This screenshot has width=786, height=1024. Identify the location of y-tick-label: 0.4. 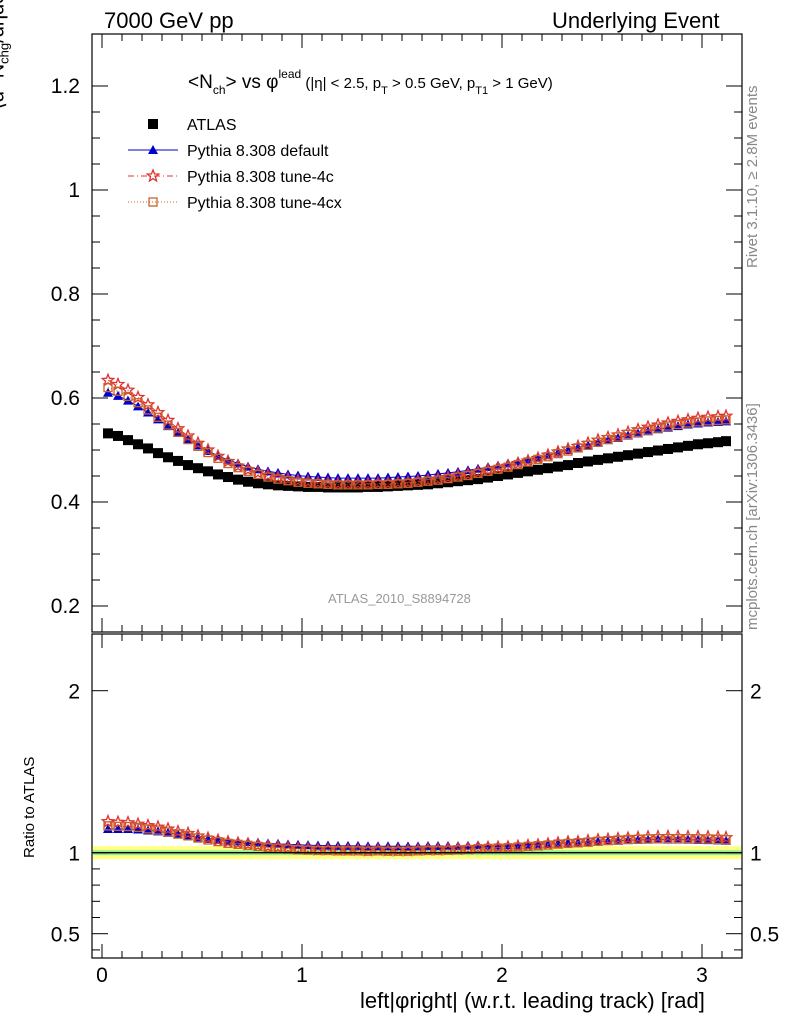
(66, 502).